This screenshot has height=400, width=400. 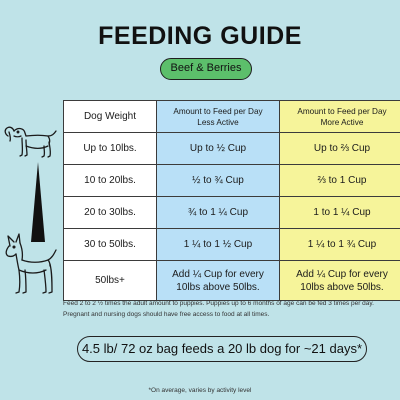 I want to click on more-active-cell: 1 ¼ to 1 ¾ Cup, so click(x=339, y=244).